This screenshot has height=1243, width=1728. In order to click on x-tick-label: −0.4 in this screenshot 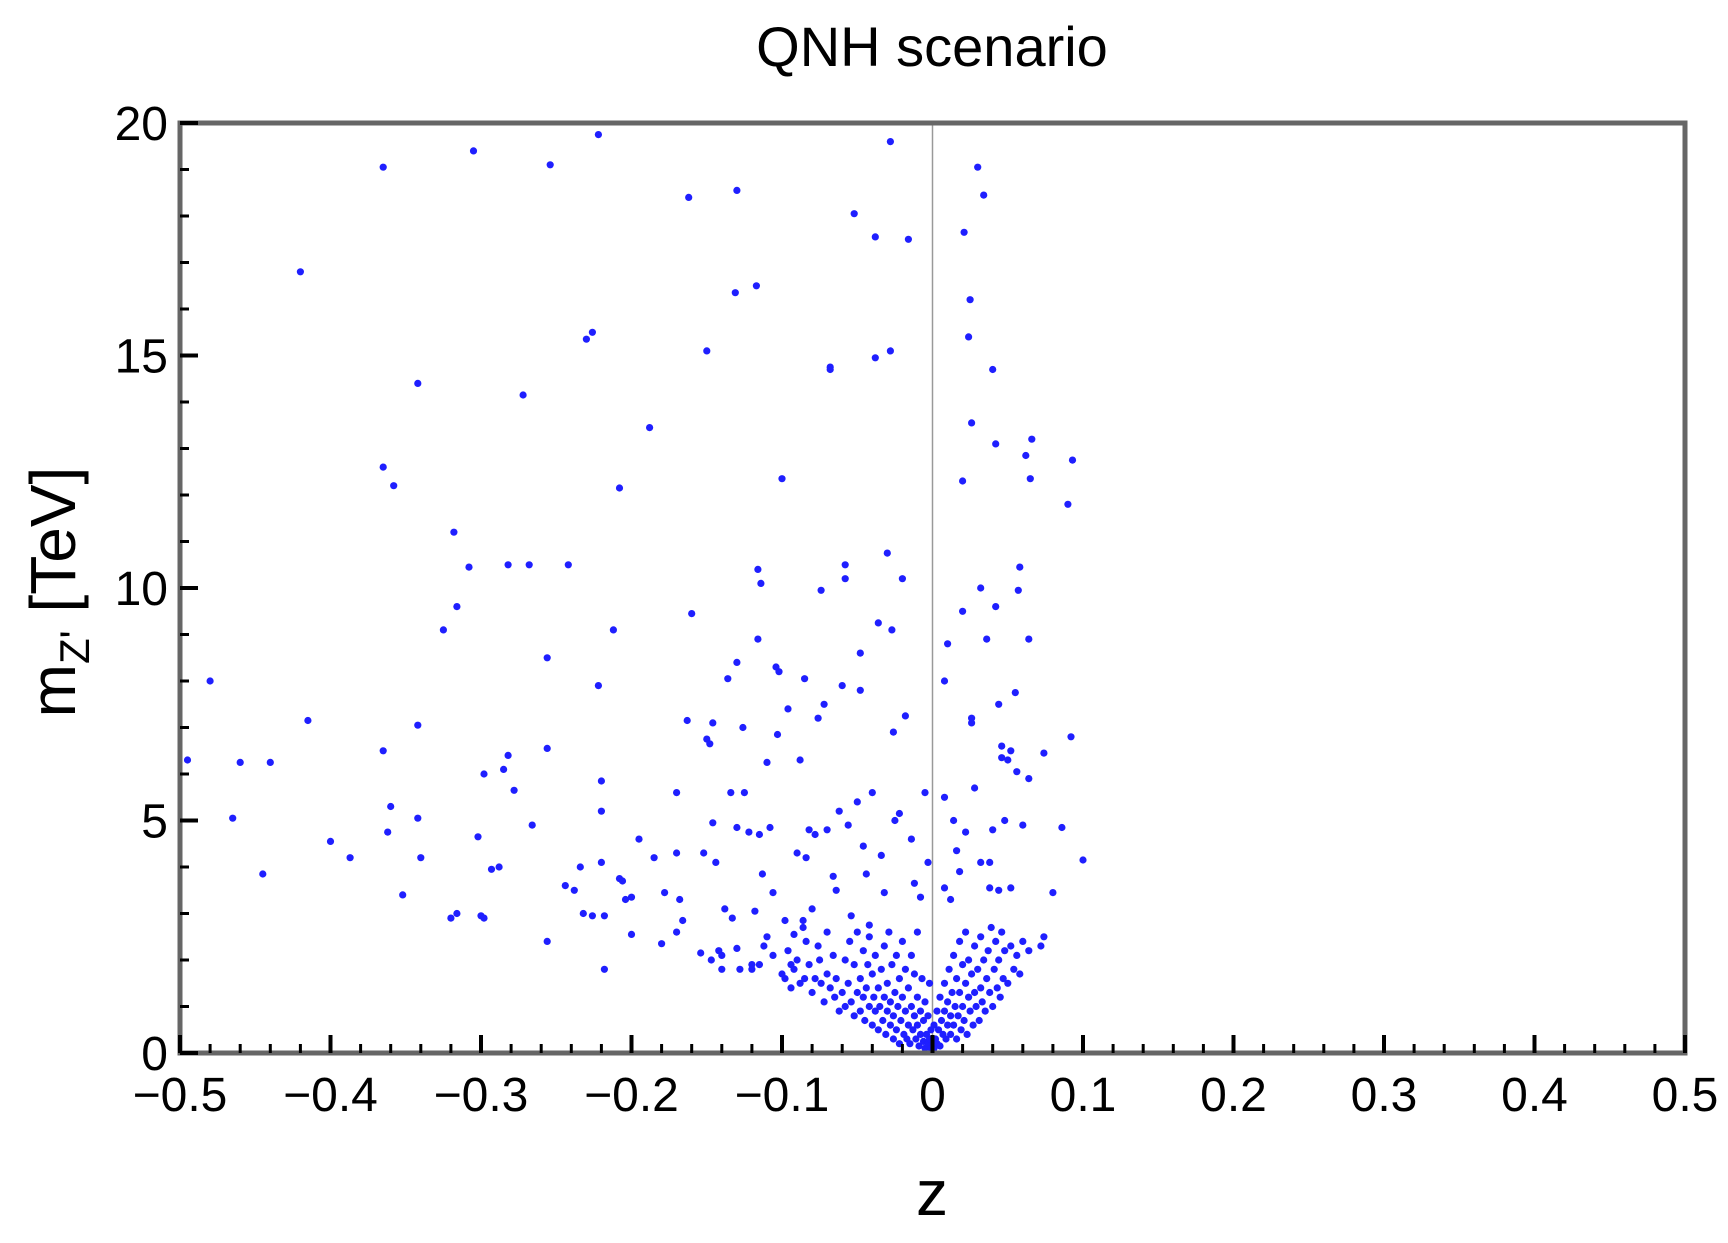, I will do `click(330, 1095)`.